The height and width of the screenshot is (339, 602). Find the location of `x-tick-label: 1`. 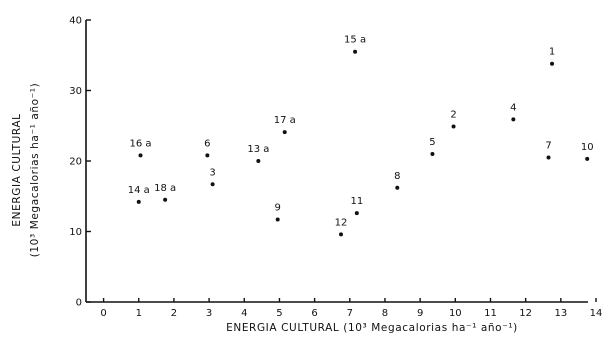

x-tick-label: 1 is located at coordinates (139, 313).